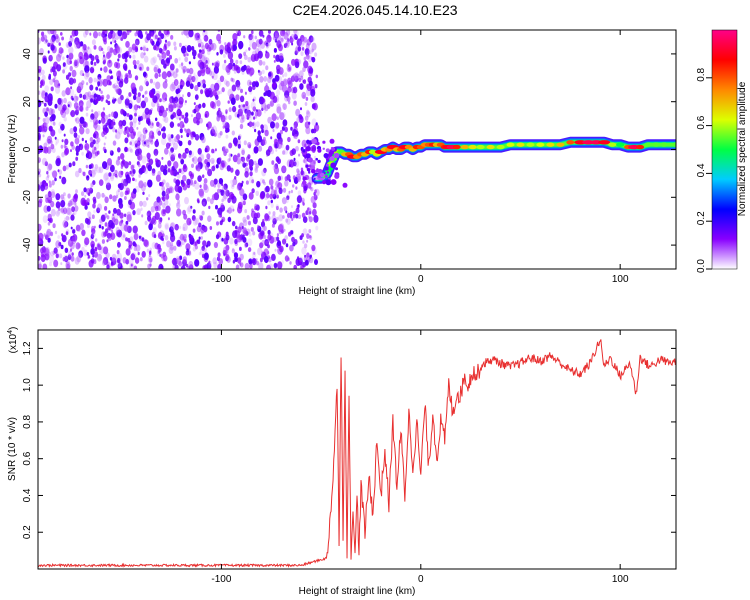 The width and height of the screenshot is (750, 600). Describe the element at coordinates (317, 159) in the screenshot. I see `onset-speck` at that location.